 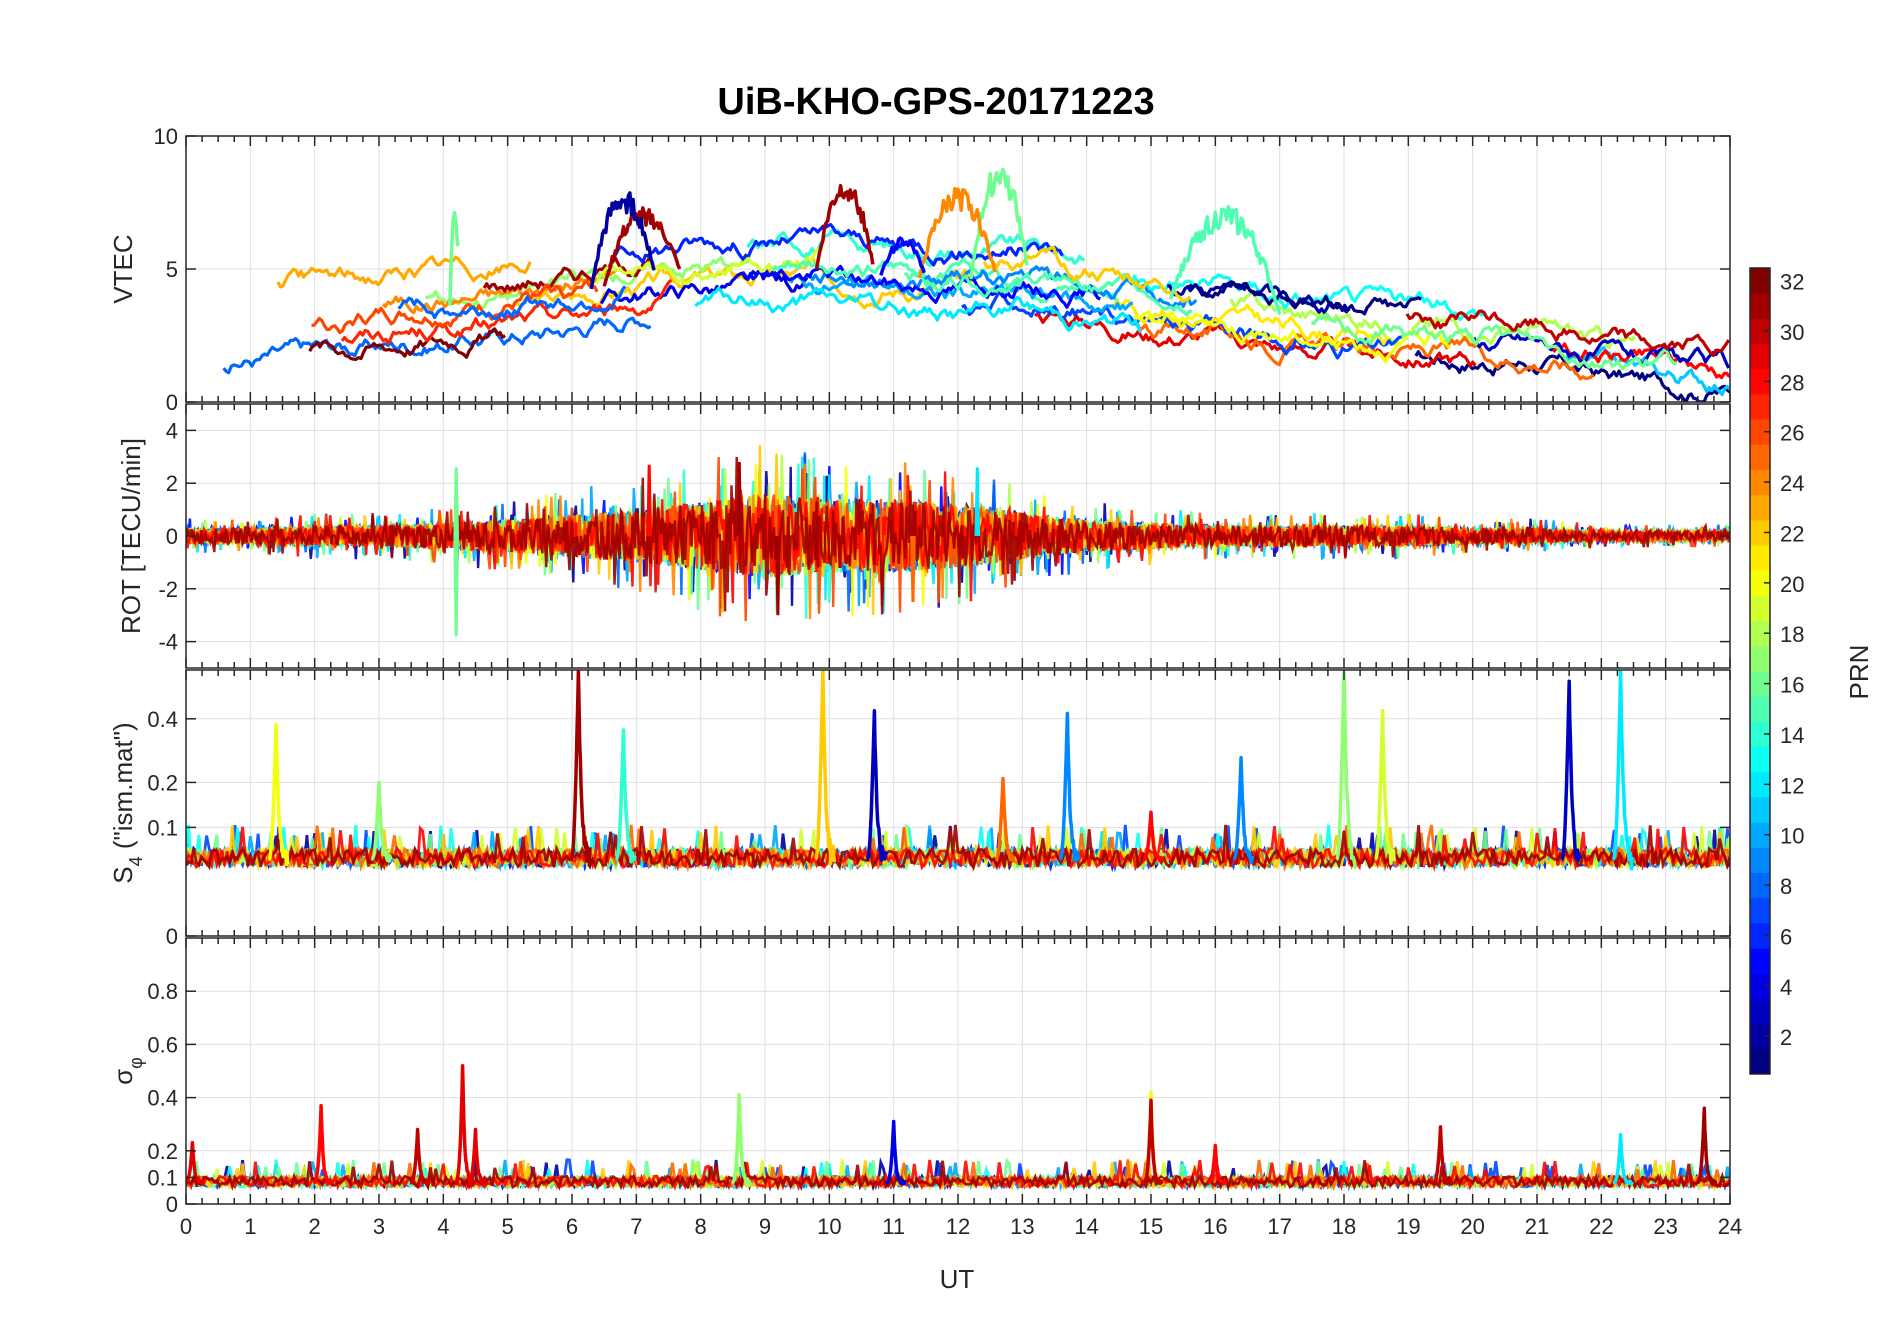 I want to click on y-tick-label: 4, so click(x=172, y=430).